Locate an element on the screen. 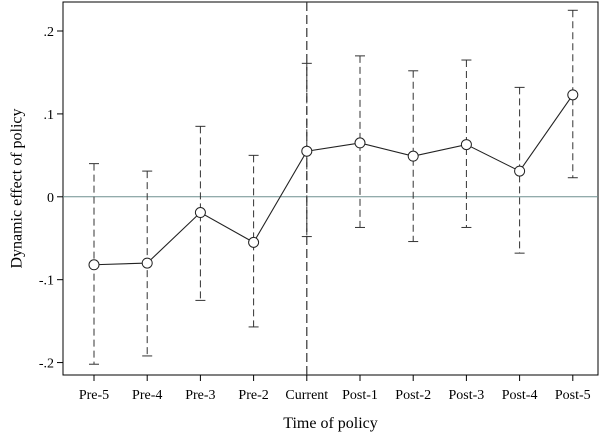  x-tick-label: Post-2 is located at coordinates (413, 395).